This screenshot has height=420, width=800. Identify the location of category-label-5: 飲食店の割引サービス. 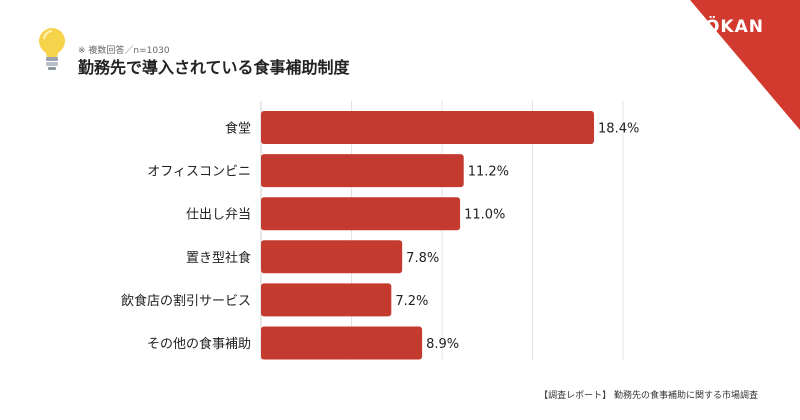
(186, 301).